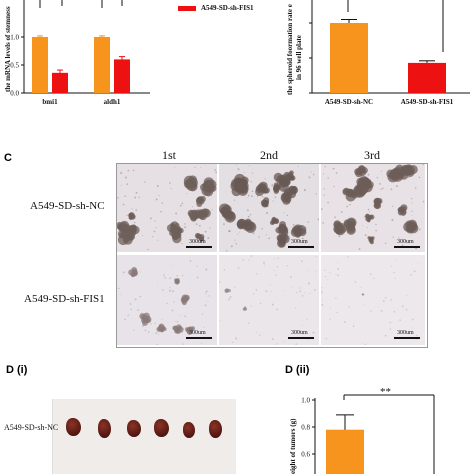 Image resolution: width=474 pixels, height=474 pixels. I want to click on scale-label-fis1-3rd: 300um, so click(405, 333).